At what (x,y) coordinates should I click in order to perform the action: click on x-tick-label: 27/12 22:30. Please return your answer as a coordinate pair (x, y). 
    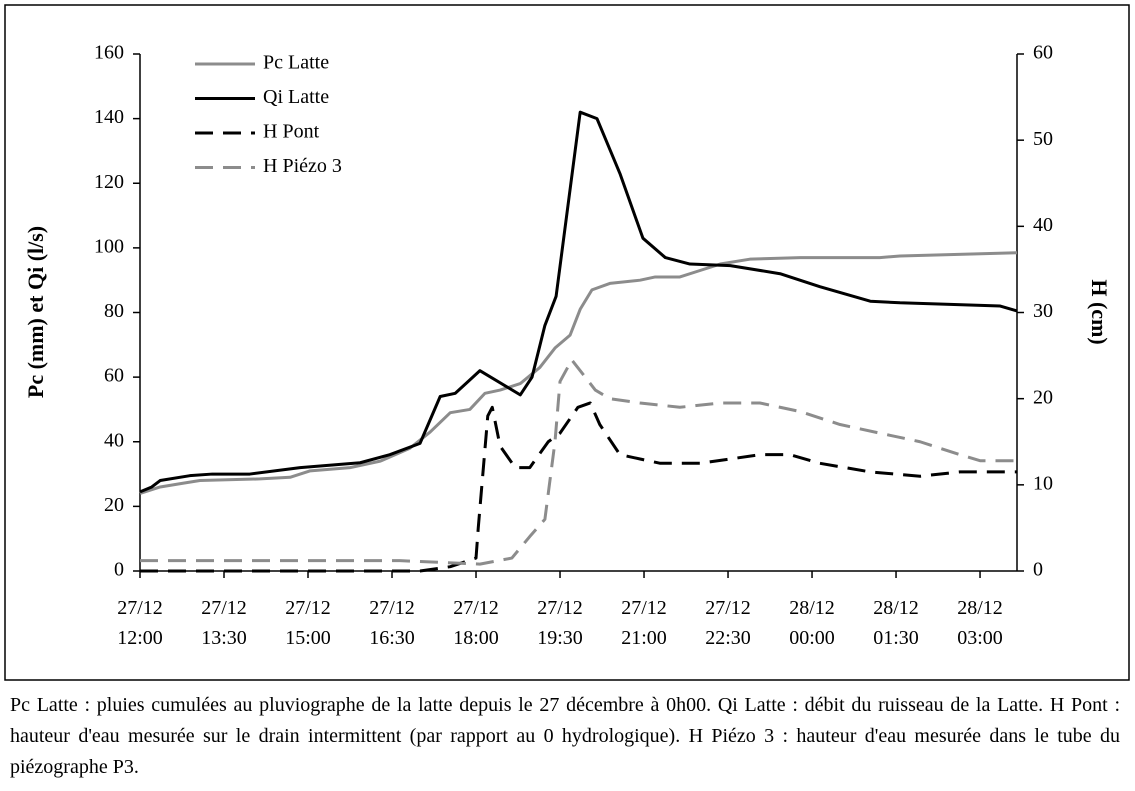
    Looking at the image, I should click on (728, 623).